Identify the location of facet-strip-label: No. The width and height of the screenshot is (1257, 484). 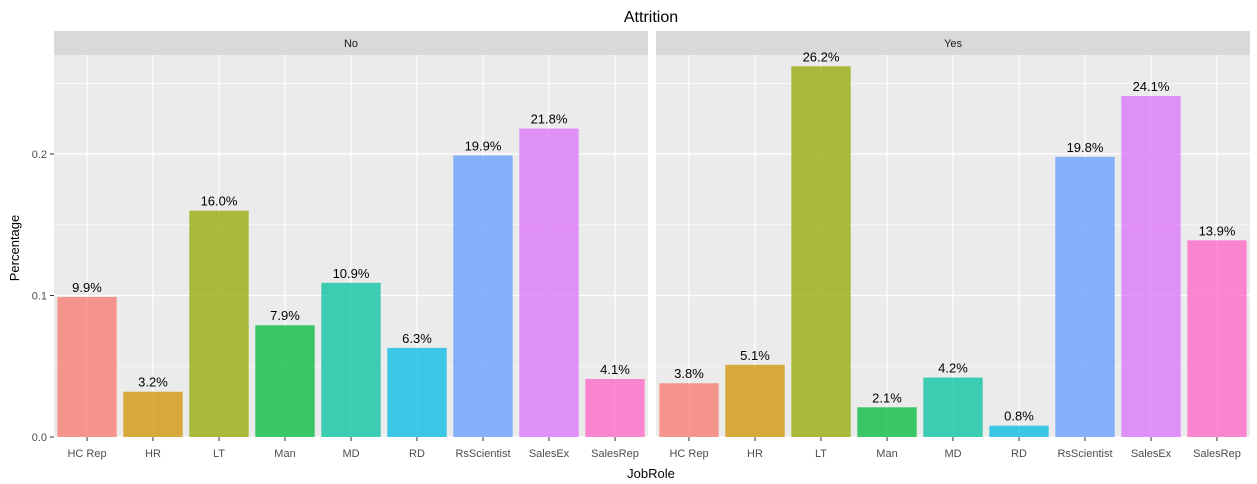
(351, 44).